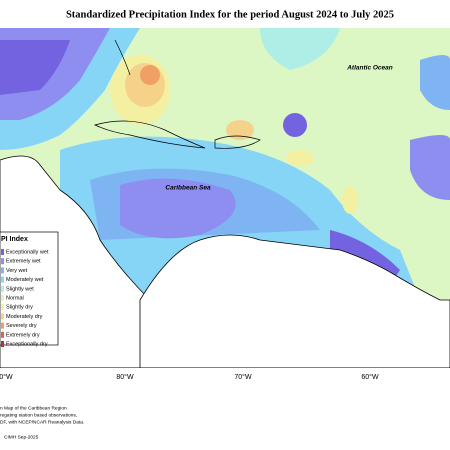  I want to click on legend-item: Moderately wet, so click(25, 280).